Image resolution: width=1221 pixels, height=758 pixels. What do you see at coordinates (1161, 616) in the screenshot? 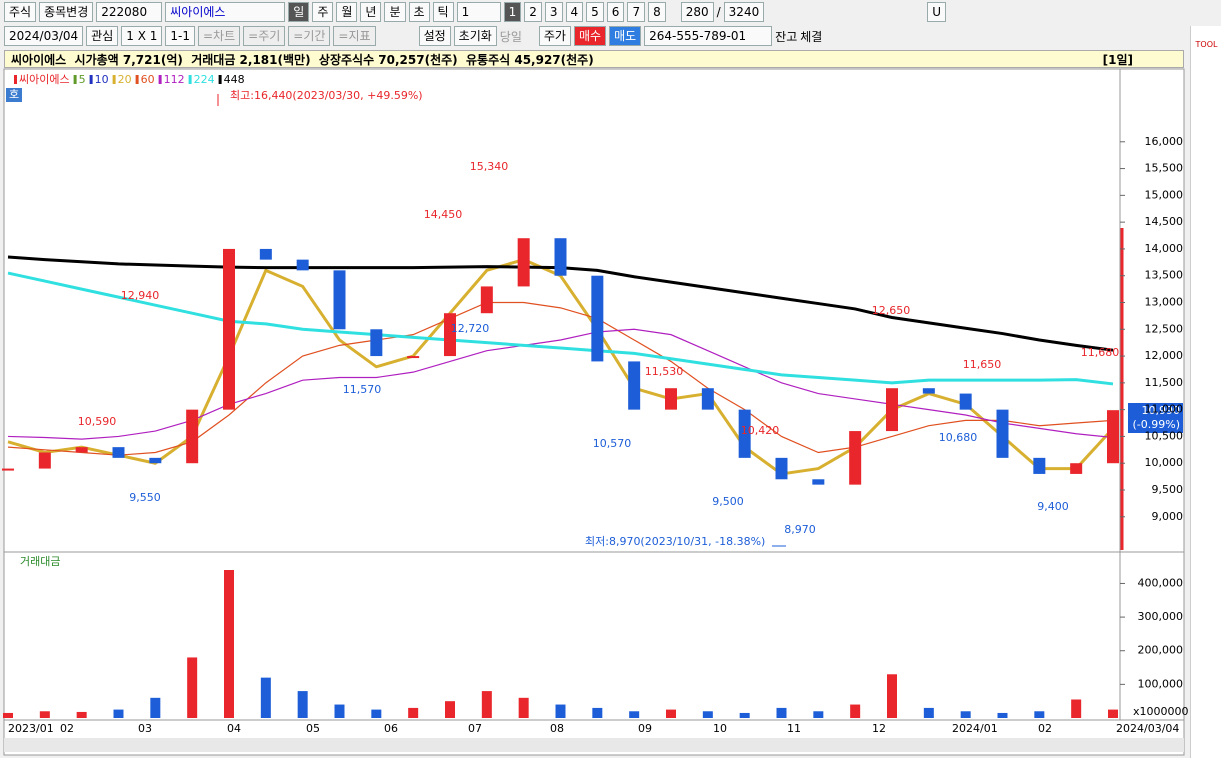
I see `y-tick-label: 300,000` at bounding box center [1161, 616].